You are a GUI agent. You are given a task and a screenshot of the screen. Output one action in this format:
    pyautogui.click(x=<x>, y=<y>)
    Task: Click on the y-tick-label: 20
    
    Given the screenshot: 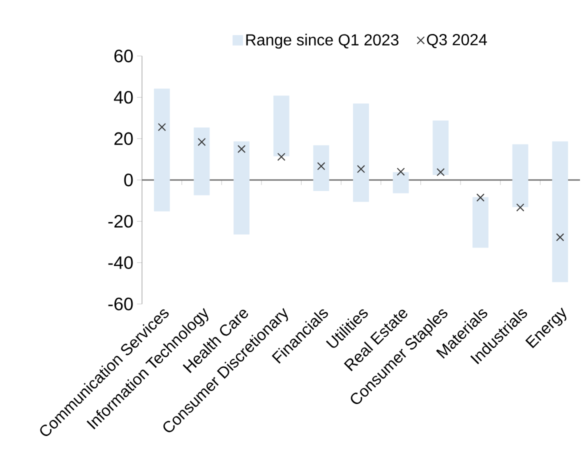 What is the action you would take?
    pyautogui.click(x=123, y=139)
    